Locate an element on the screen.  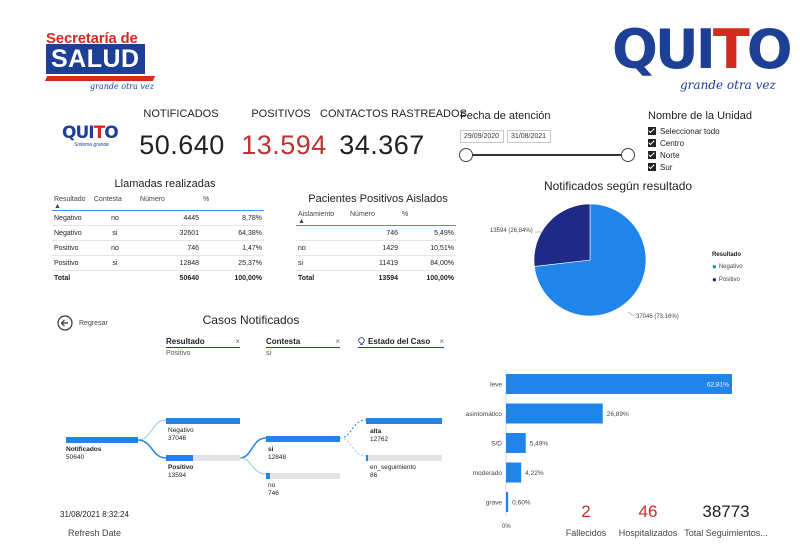
tree-node-no: no 746 is located at coordinates (273, 489).